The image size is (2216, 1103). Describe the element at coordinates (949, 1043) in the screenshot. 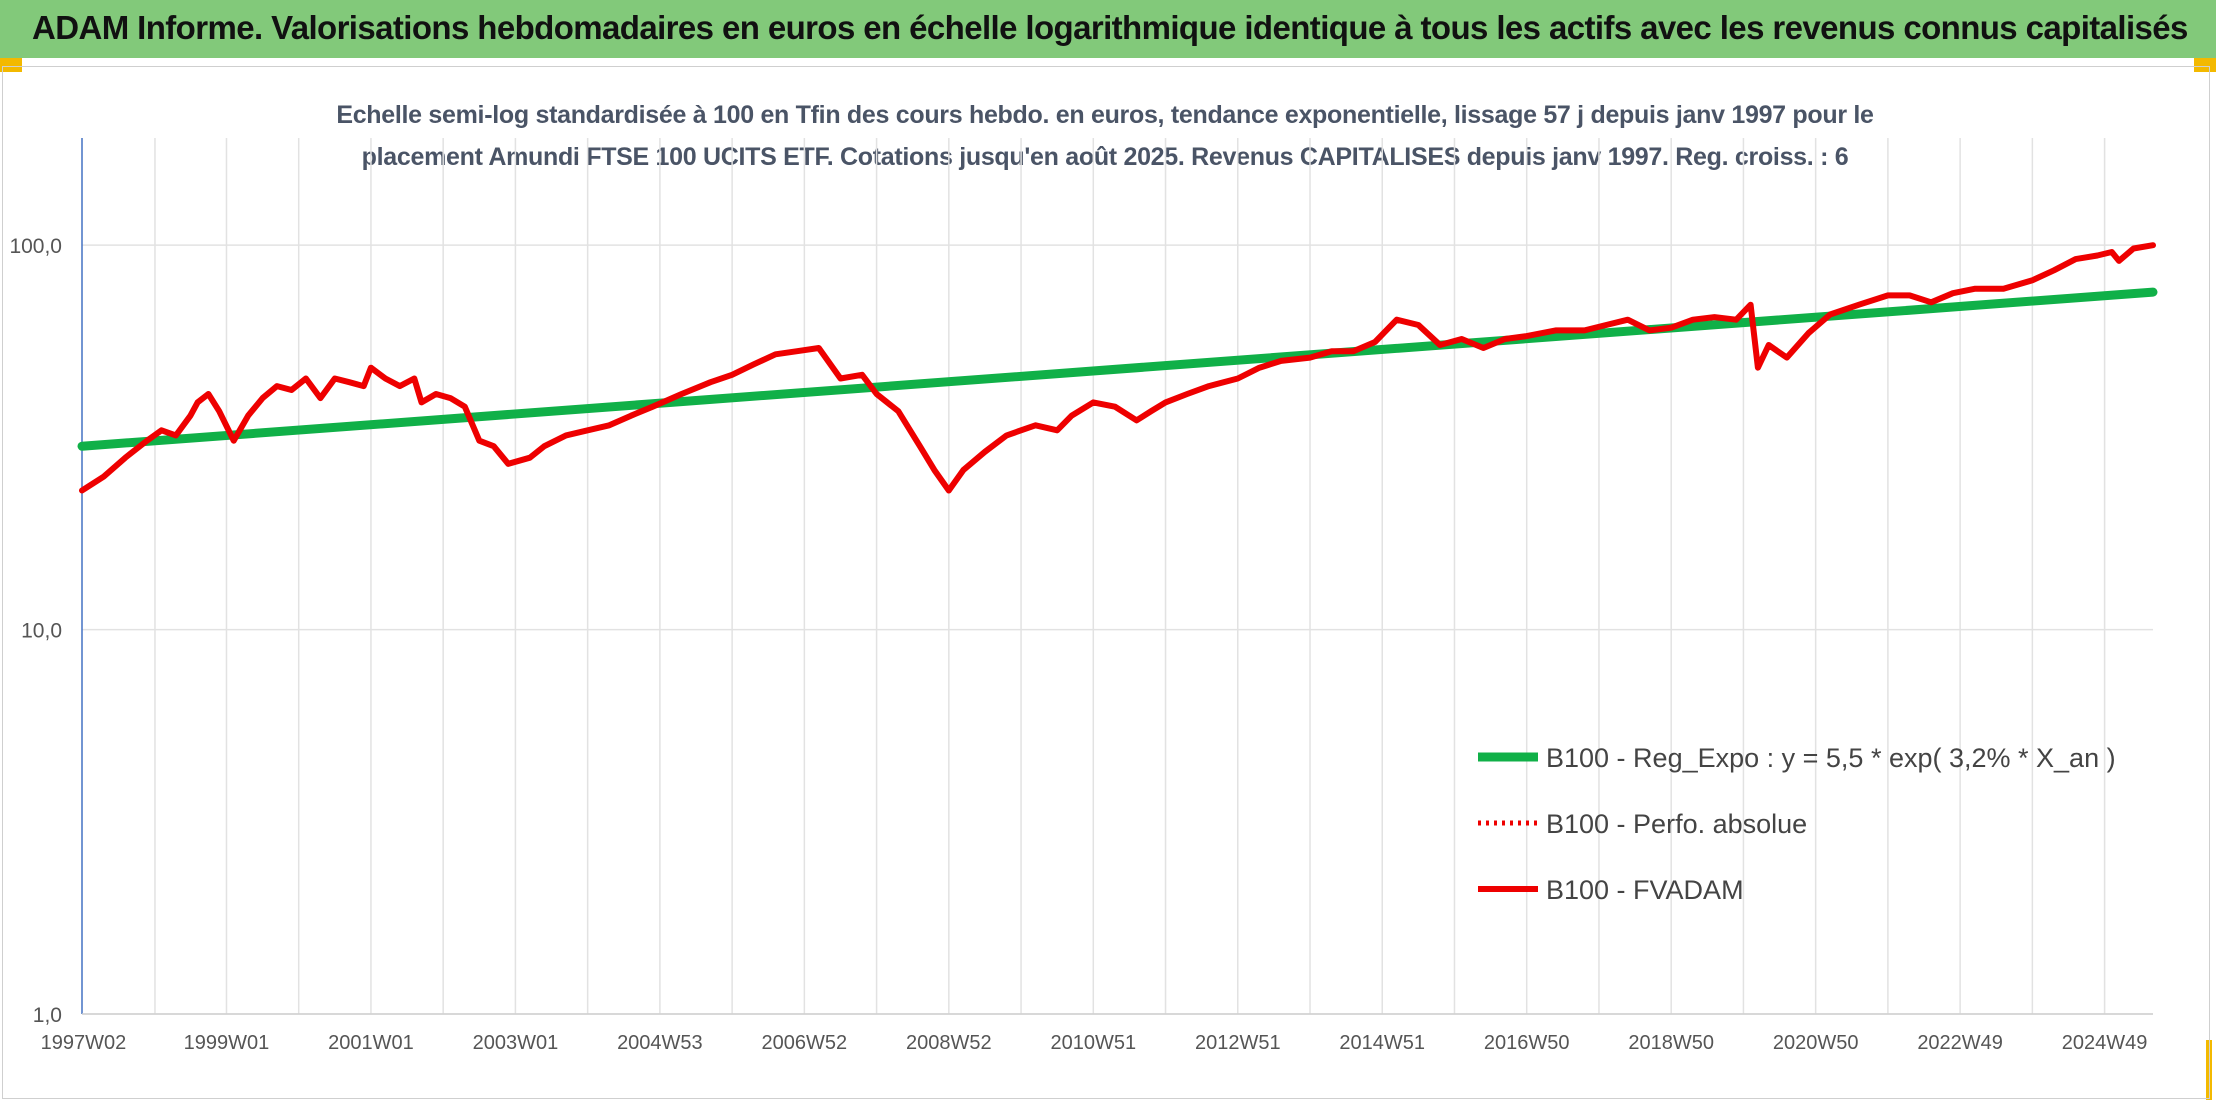

I see `x-tick-label-6: 2008W52` at that location.